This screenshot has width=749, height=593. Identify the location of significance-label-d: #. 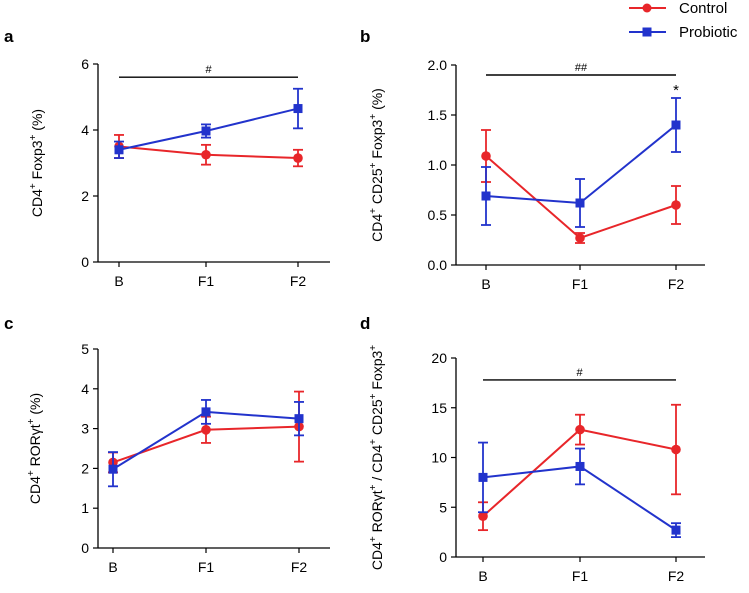
(579, 373).